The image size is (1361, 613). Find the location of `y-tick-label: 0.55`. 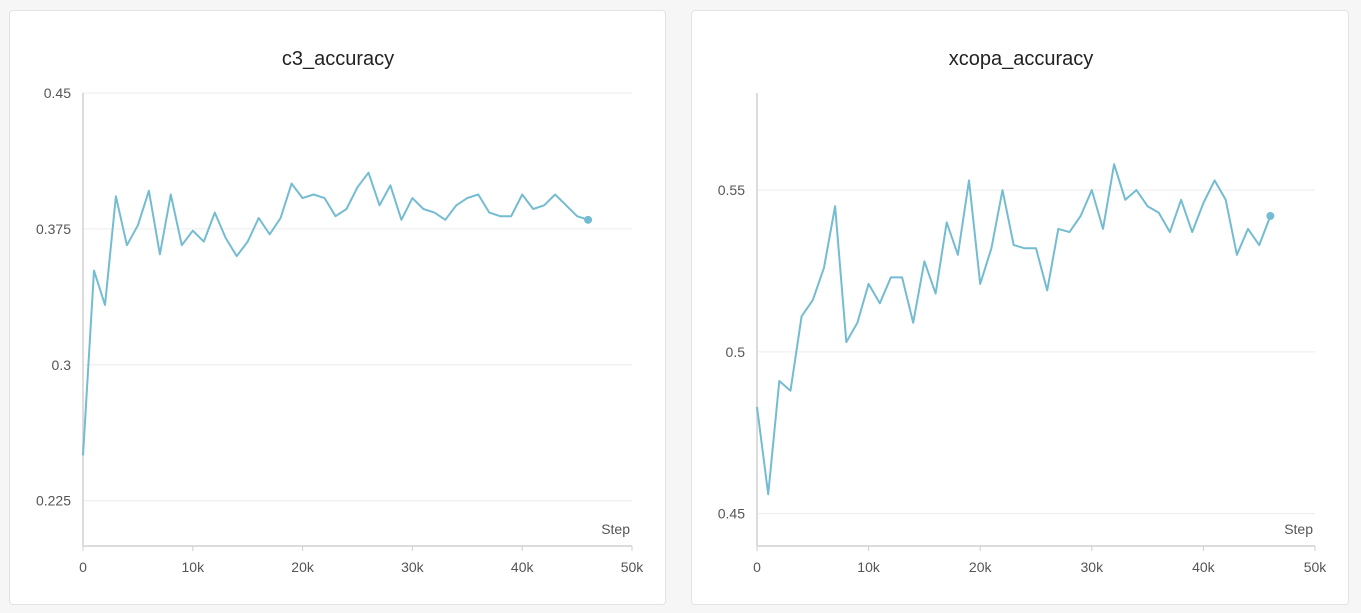

y-tick-label: 0.55 is located at coordinates (731, 190).